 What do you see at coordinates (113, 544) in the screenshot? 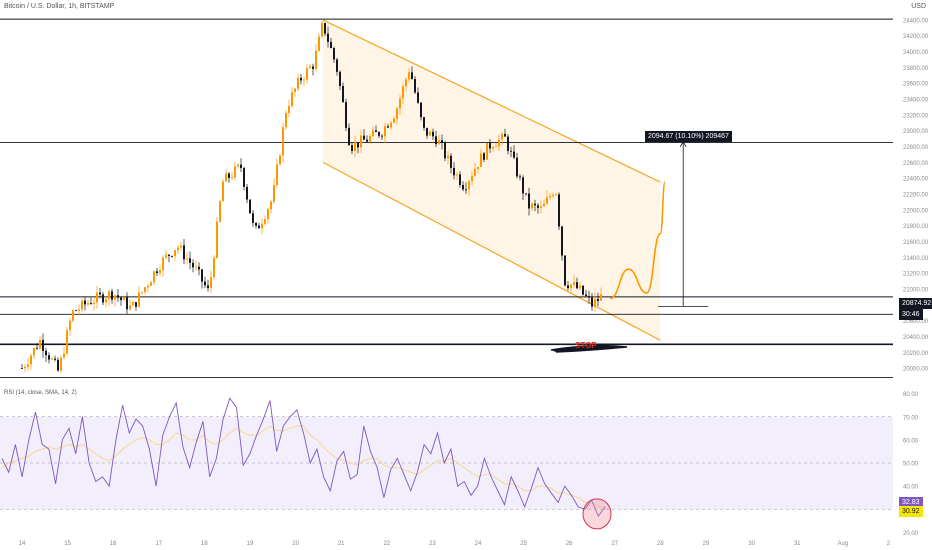
I see `time-tick-label: 16` at bounding box center [113, 544].